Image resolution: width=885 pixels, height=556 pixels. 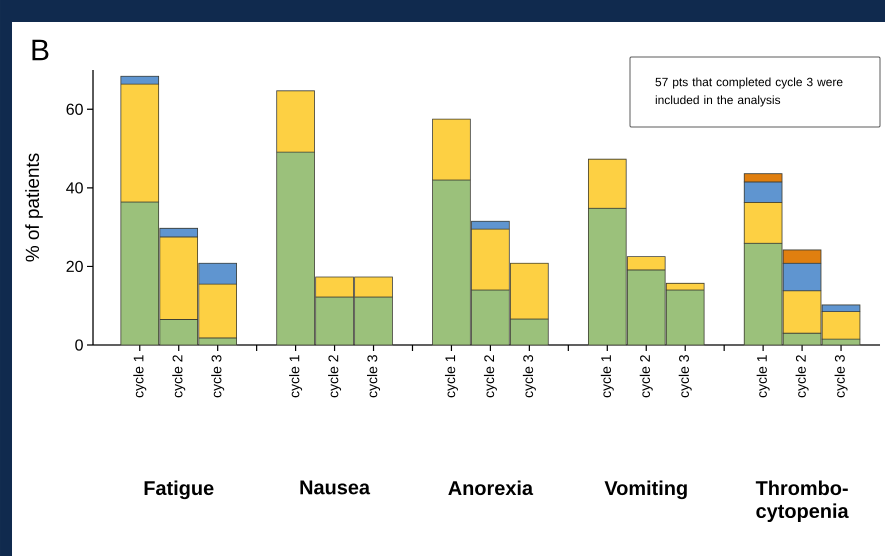 What do you see at coordinates (74, 109) in the screenshot?
I see `y-tick-label: 60` at bounding box center [74, 109].